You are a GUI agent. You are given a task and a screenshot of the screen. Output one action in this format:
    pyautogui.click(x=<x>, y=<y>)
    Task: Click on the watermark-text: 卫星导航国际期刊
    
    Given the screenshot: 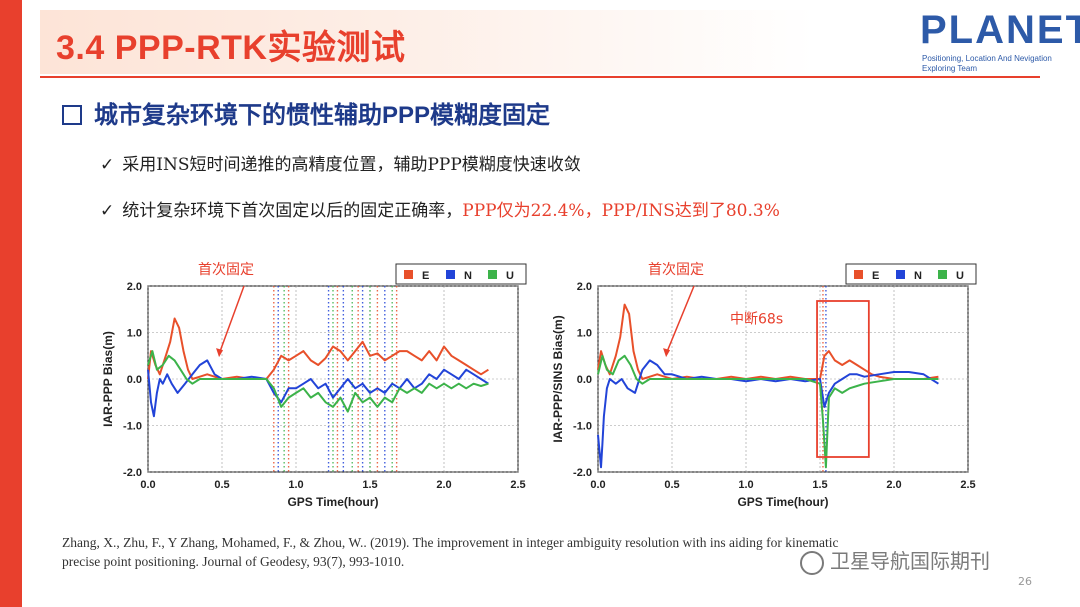 What is the action you would take?
    pyautogui.click(x=910, y=561)
    